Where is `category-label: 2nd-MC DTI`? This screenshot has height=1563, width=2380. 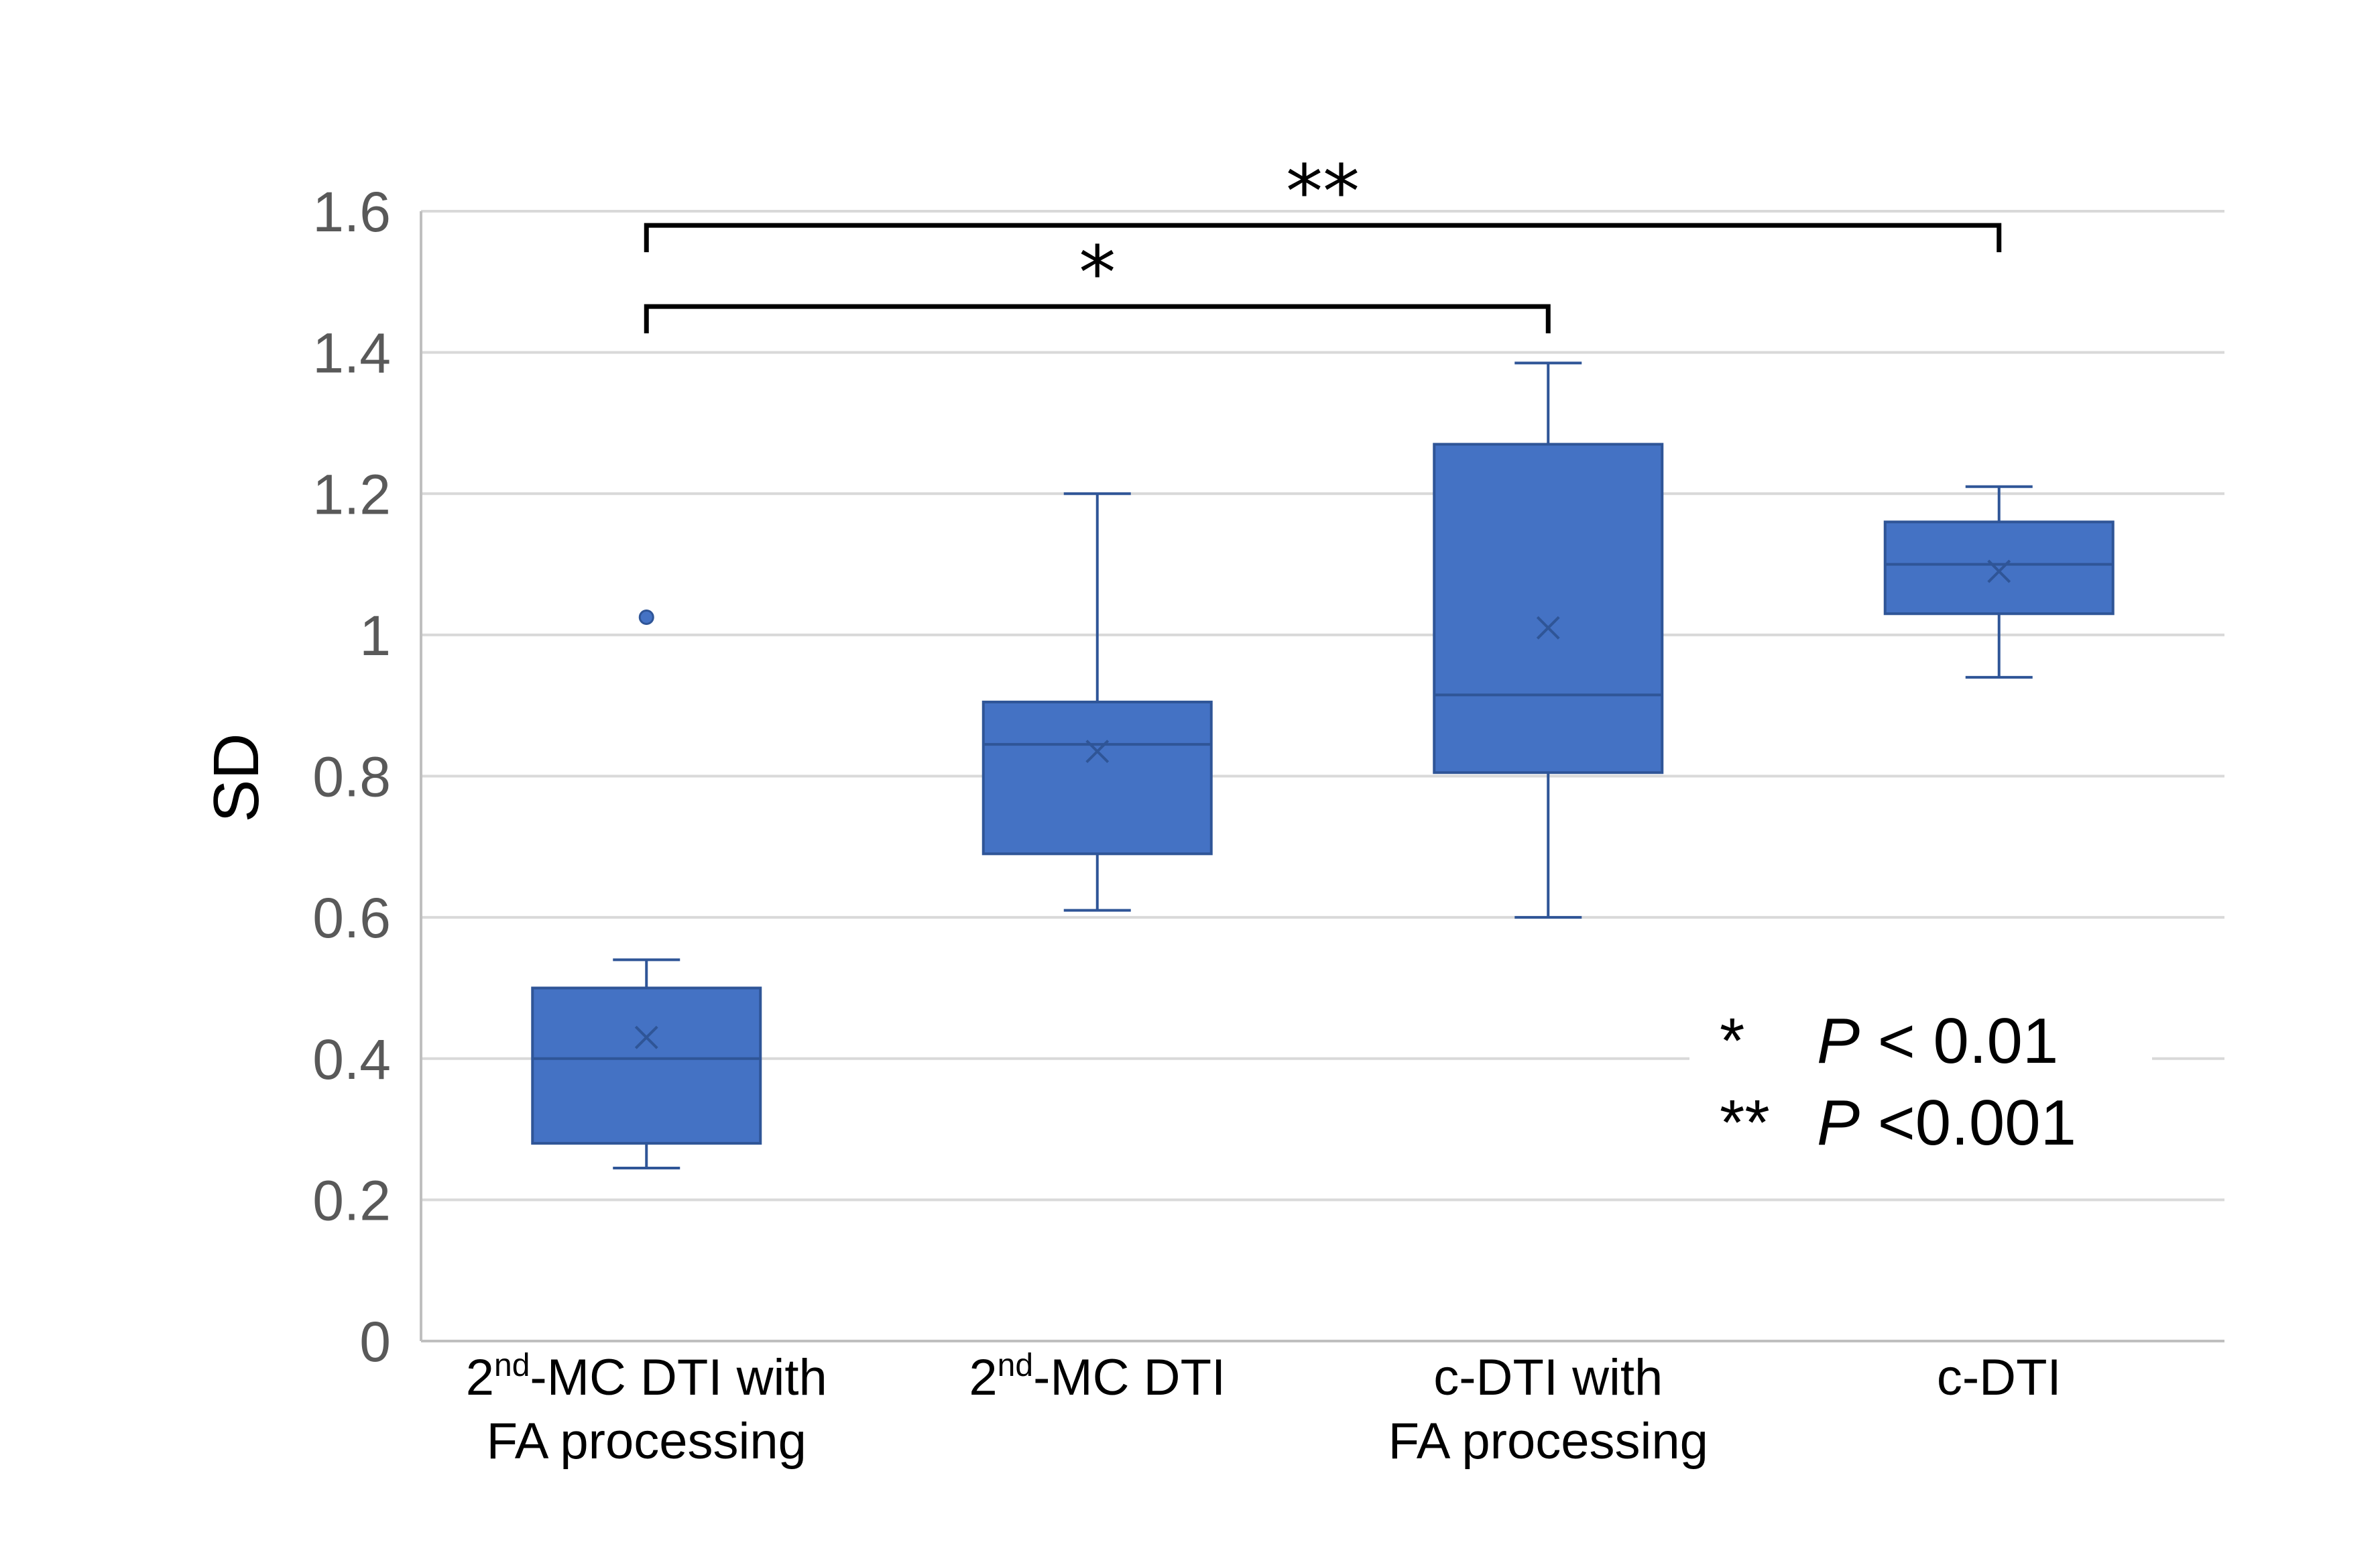
category-label: 2nd-MC DTI is located at coordinates (1097, 1377).